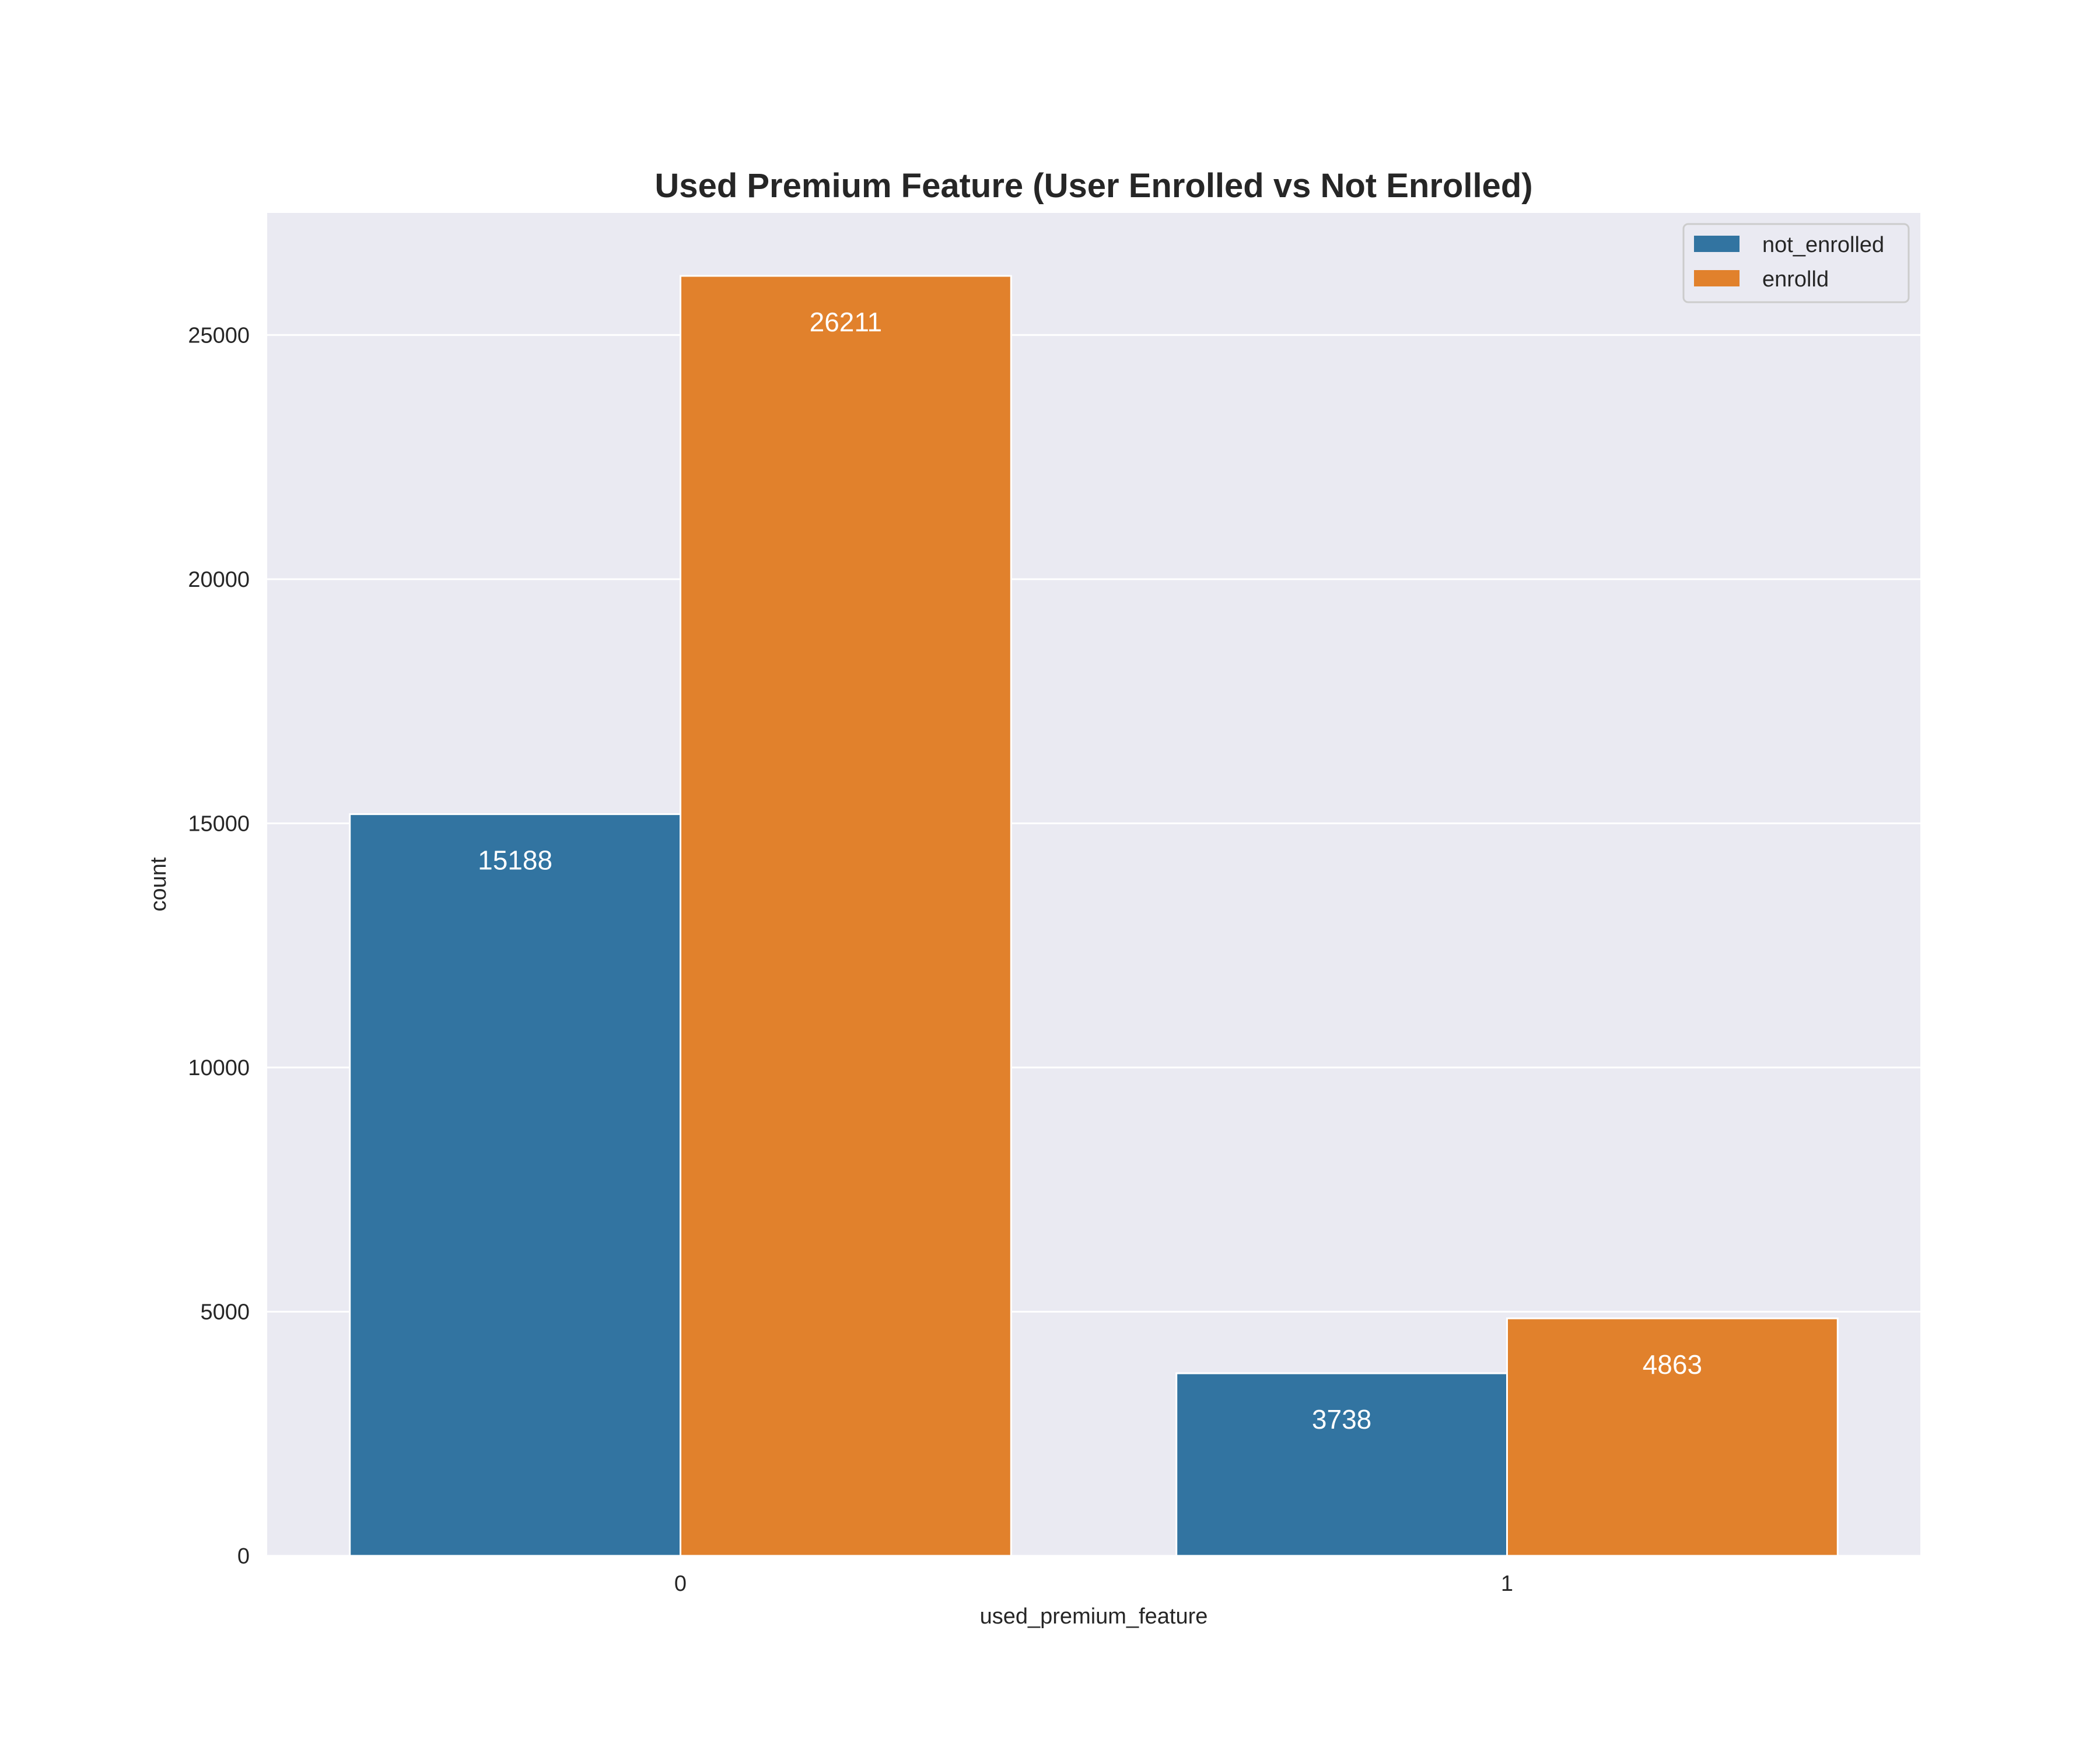 The image size is (2100, 1753). What do you see at coordinates (1796, 279) in the screenshot?
I see `legend-label-enrolld: enrolld` at bounding box center [1796, 279].